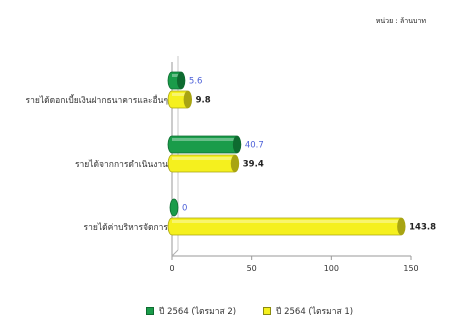 The image size is (456, 323). I want to click on x-tick-label: 0, so click(171, 268).